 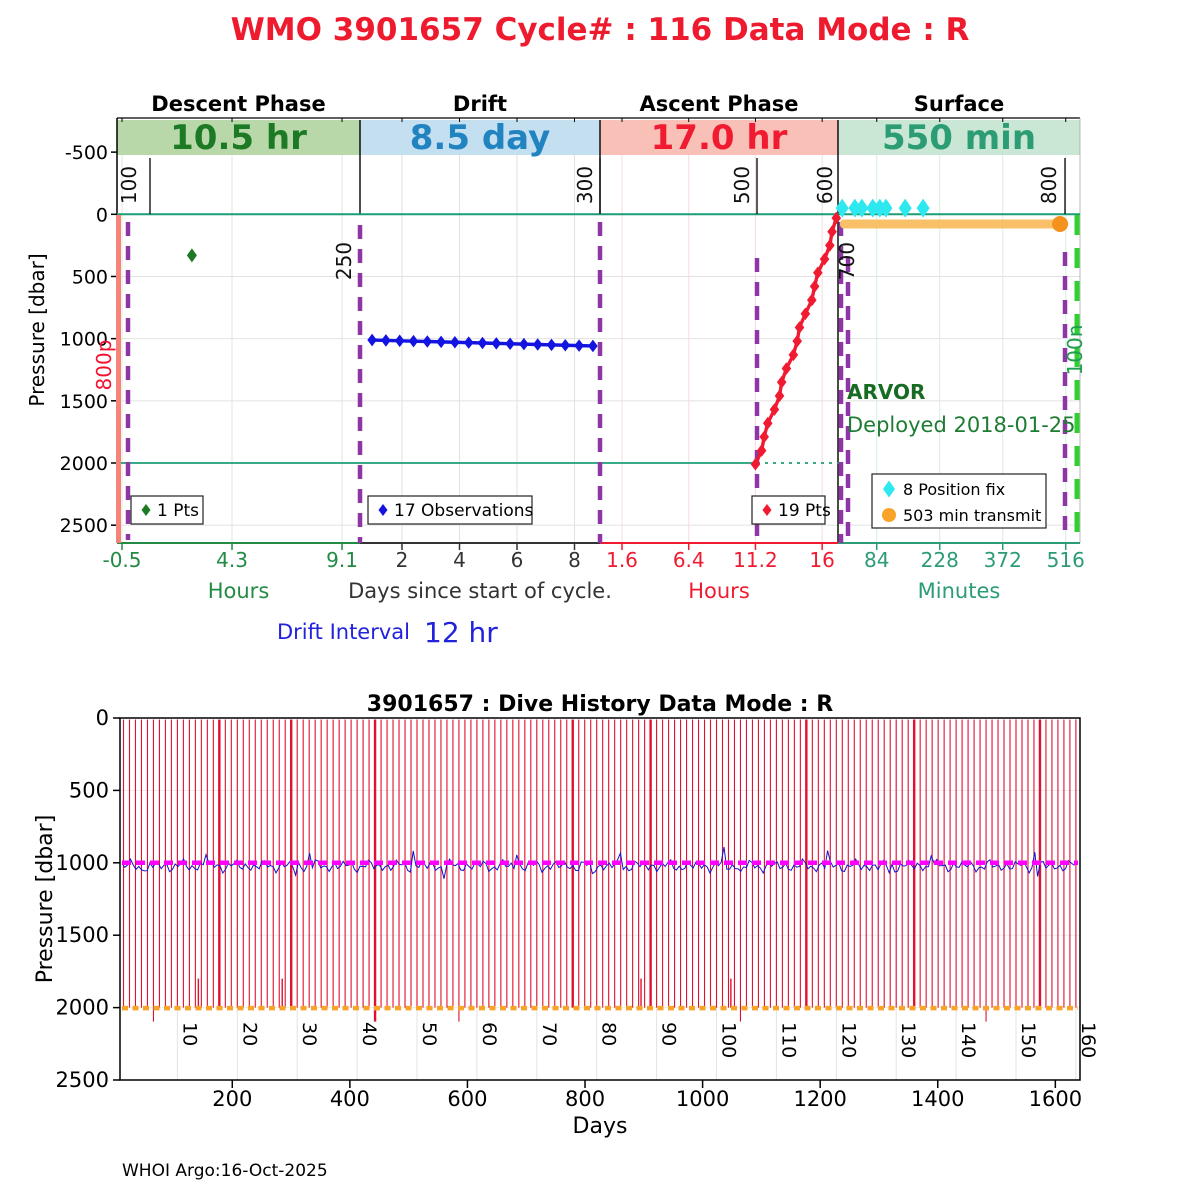 I want to click on config-marker-label: 600, so click(x=825, y=185).